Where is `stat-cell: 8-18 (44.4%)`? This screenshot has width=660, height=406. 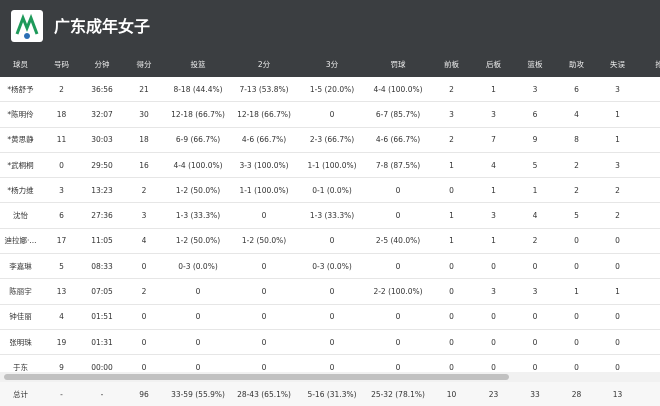
stat-cell: 8-18 (44.4%) is located at coordinates (198, 90).